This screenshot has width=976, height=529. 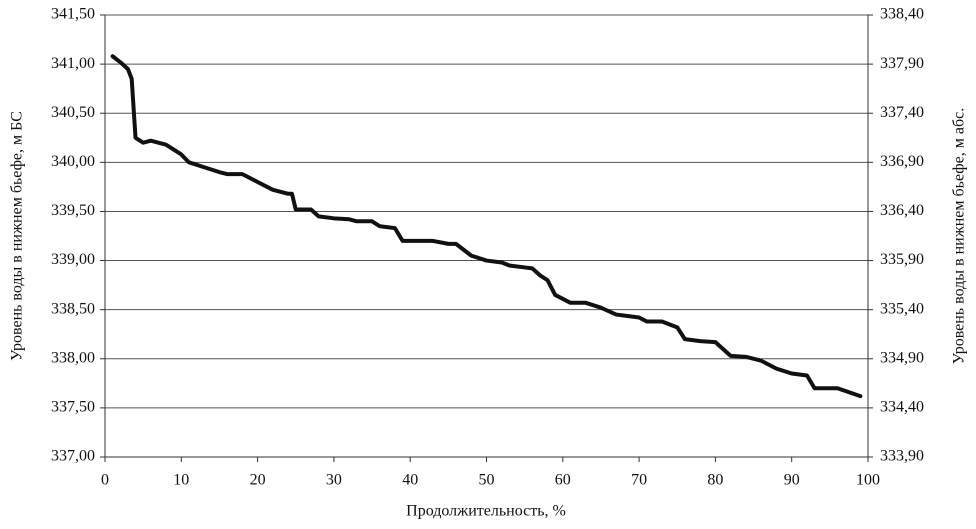 I want to click on y2-tick-label: 334,90, so click(x=902, y=357).